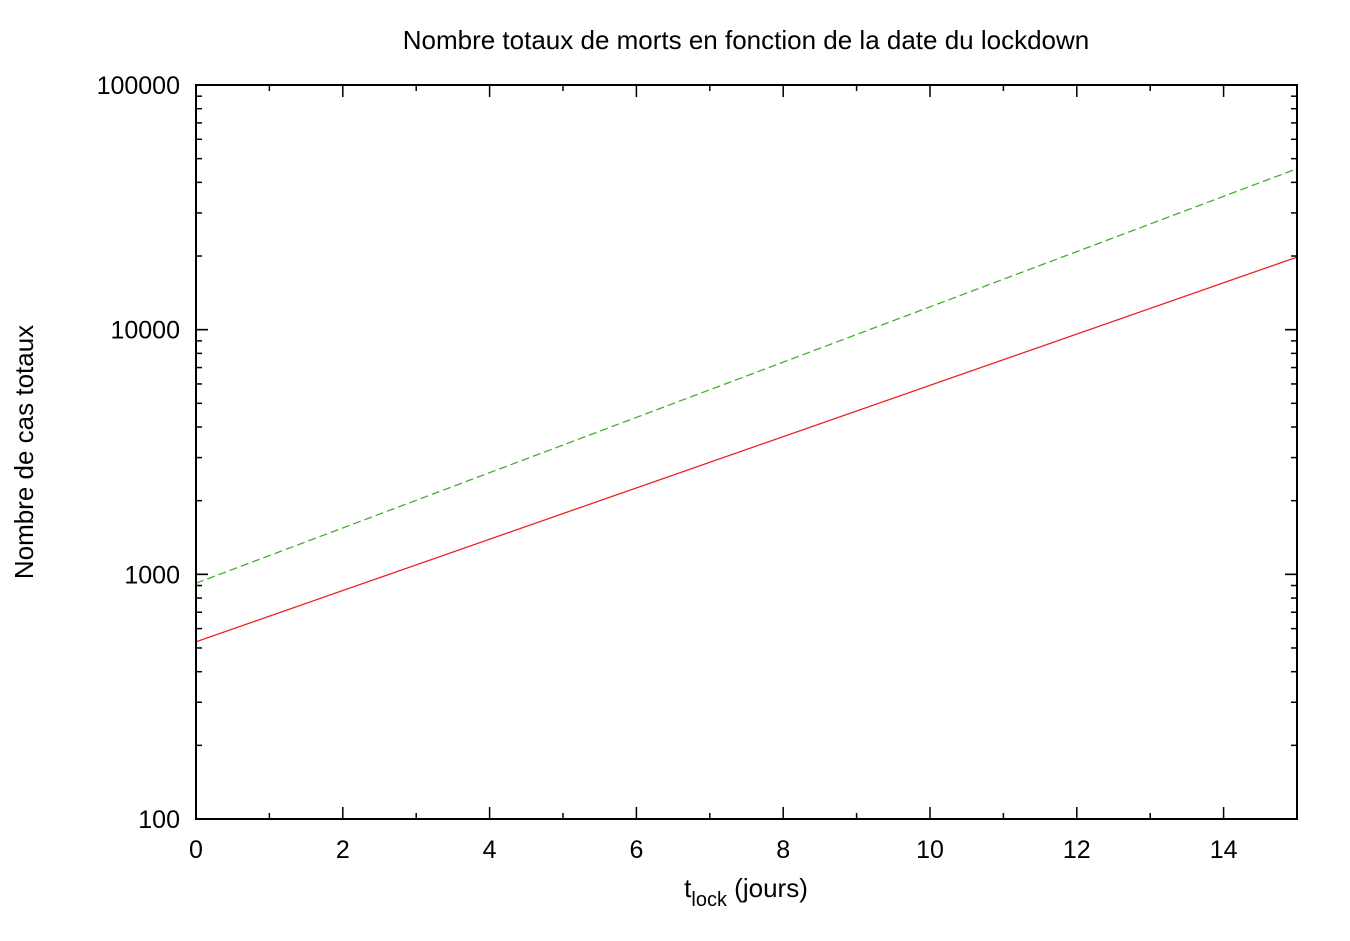 The width and height of the screenshot is (1350, 941). What do you see at coordinates (636, 850) in the screenshot?
I see `x-tick-label: 6` at bounding box center [636, 850].